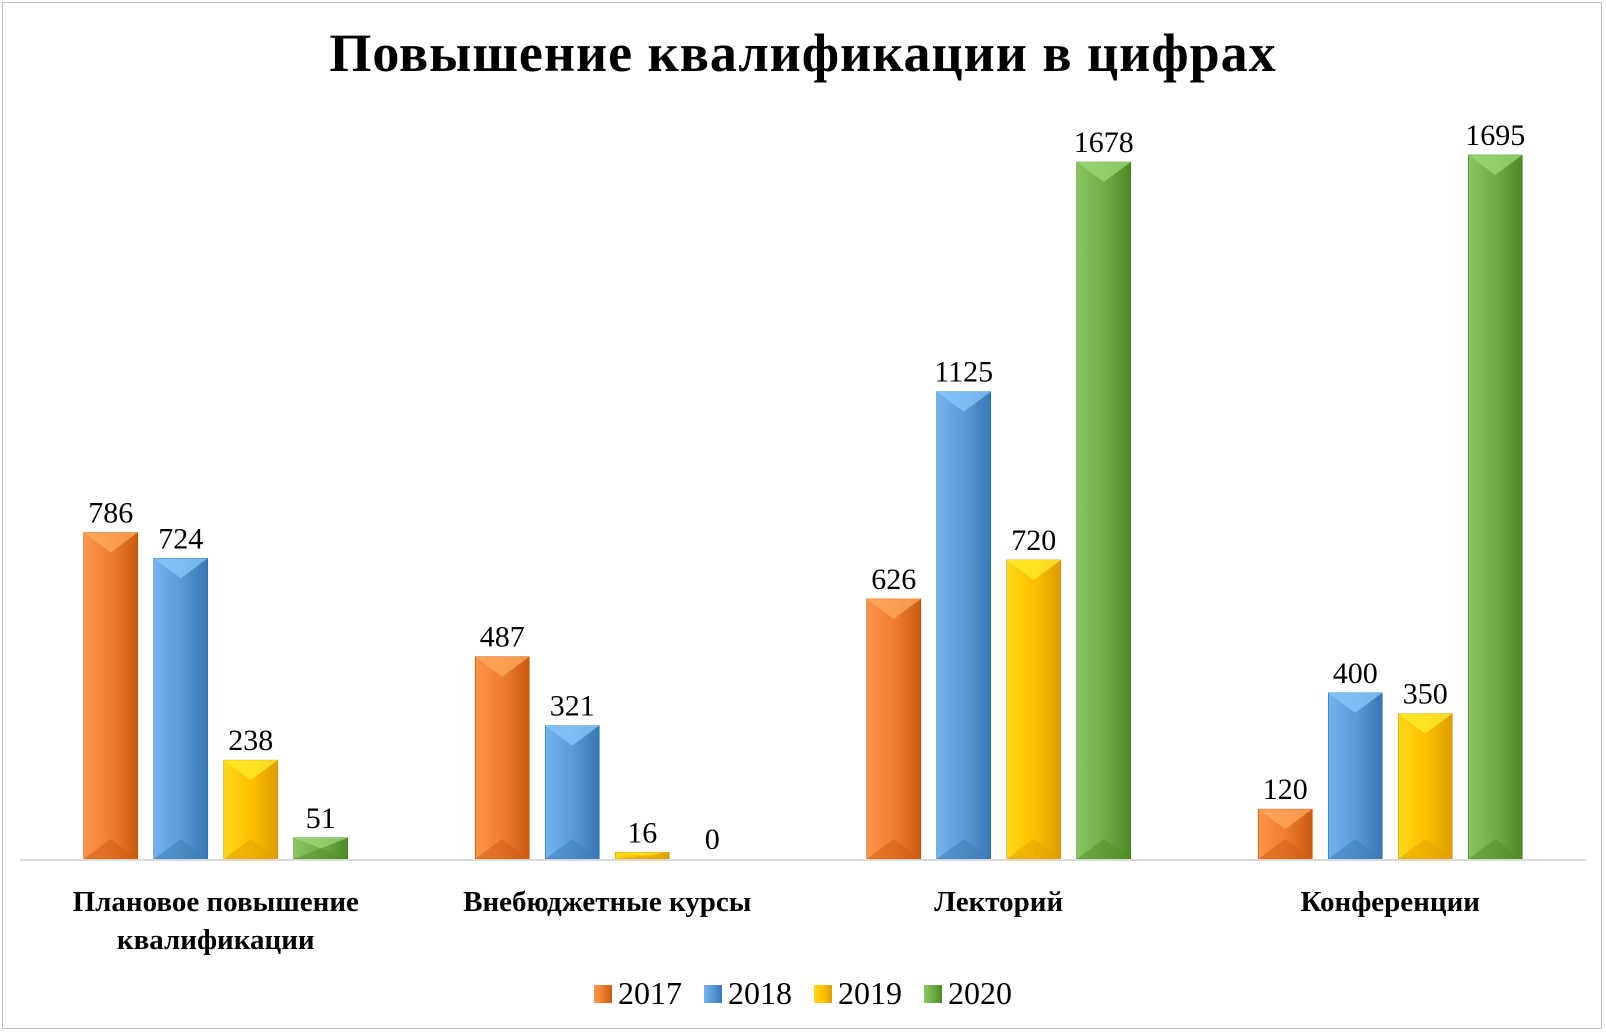  Describe the element at coordinates (713, 993) in the screenshot. I see `legend-swatch-2018` at that location.